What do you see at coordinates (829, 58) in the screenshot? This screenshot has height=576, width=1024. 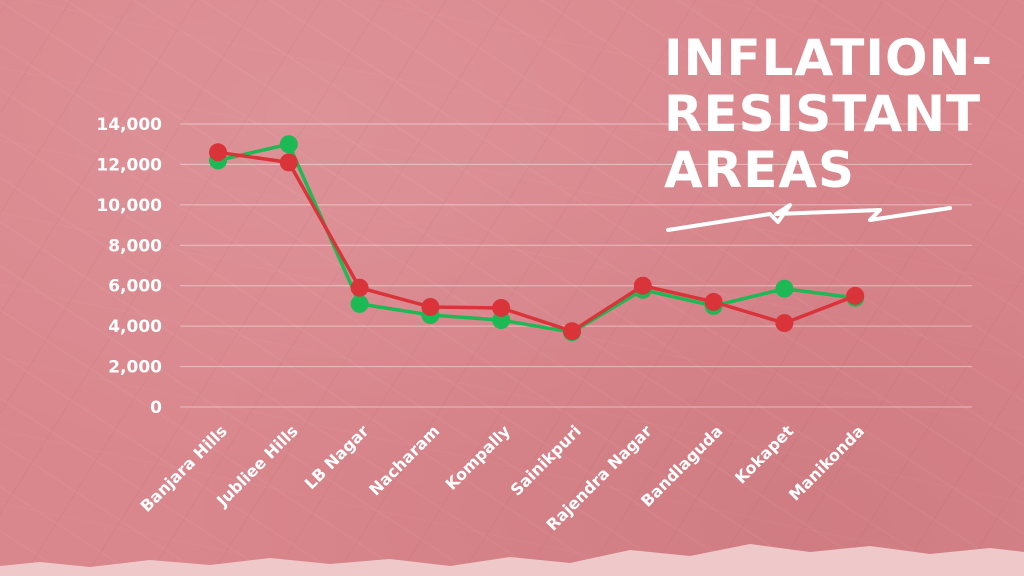 I see `title-line-1: INFLATION-` at bounding box center [829, 58].